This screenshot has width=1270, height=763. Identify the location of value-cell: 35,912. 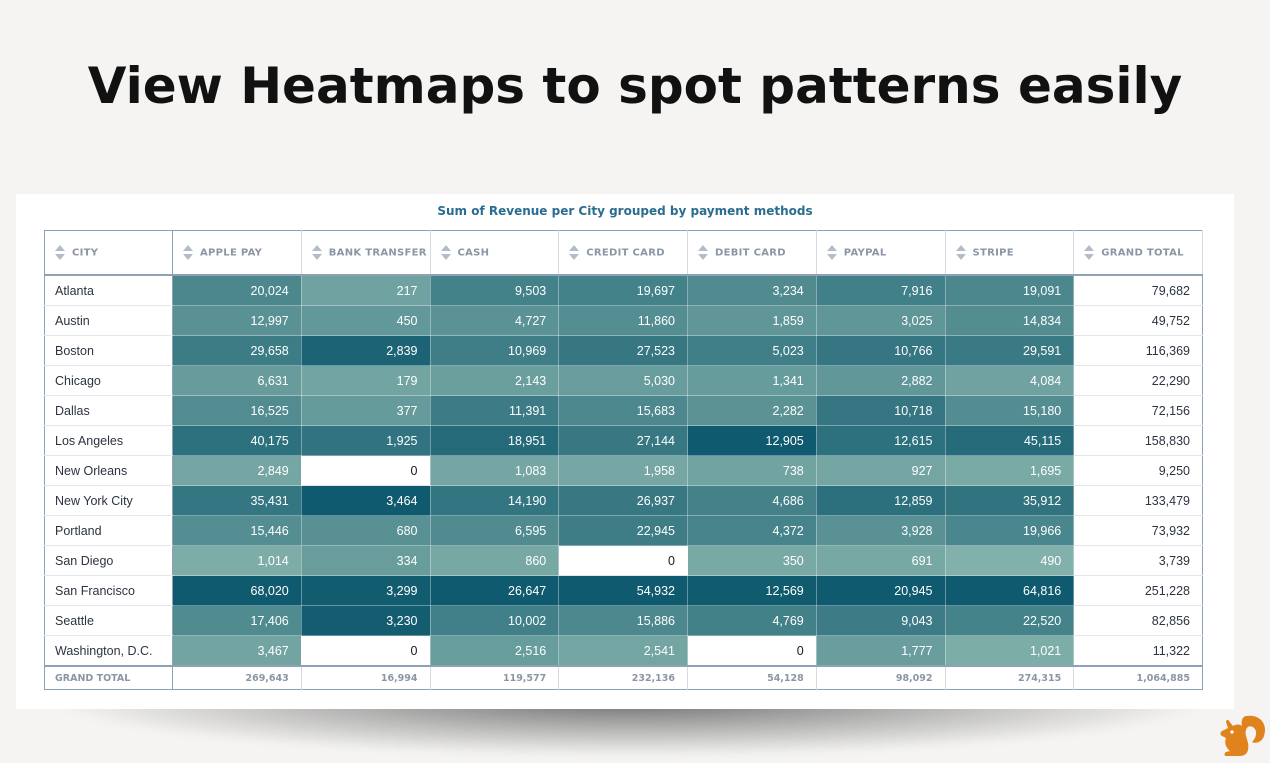
(1010, 500).